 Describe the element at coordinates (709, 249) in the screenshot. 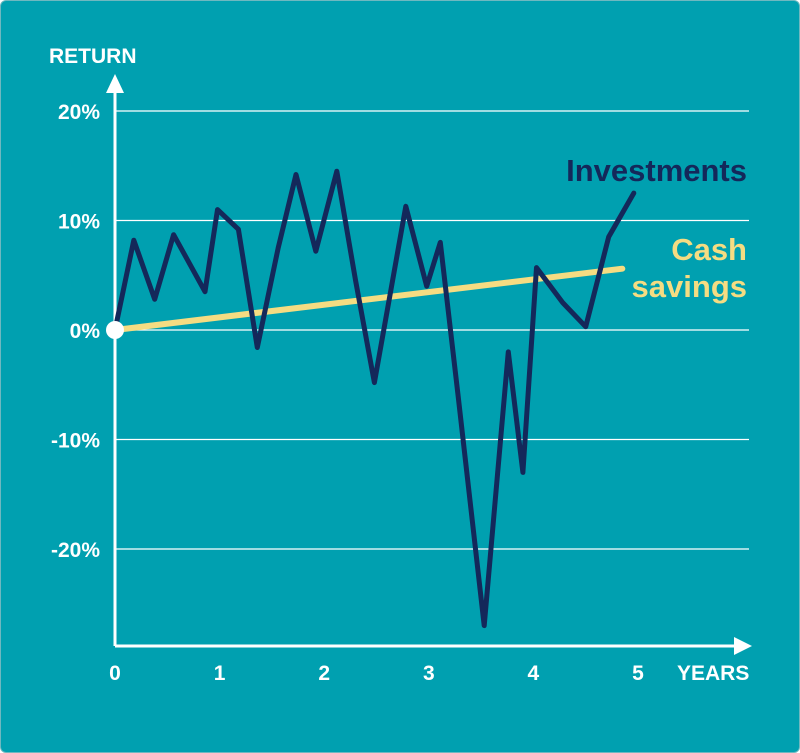

I see `cash-savings-label-line1: Cash` at that location.